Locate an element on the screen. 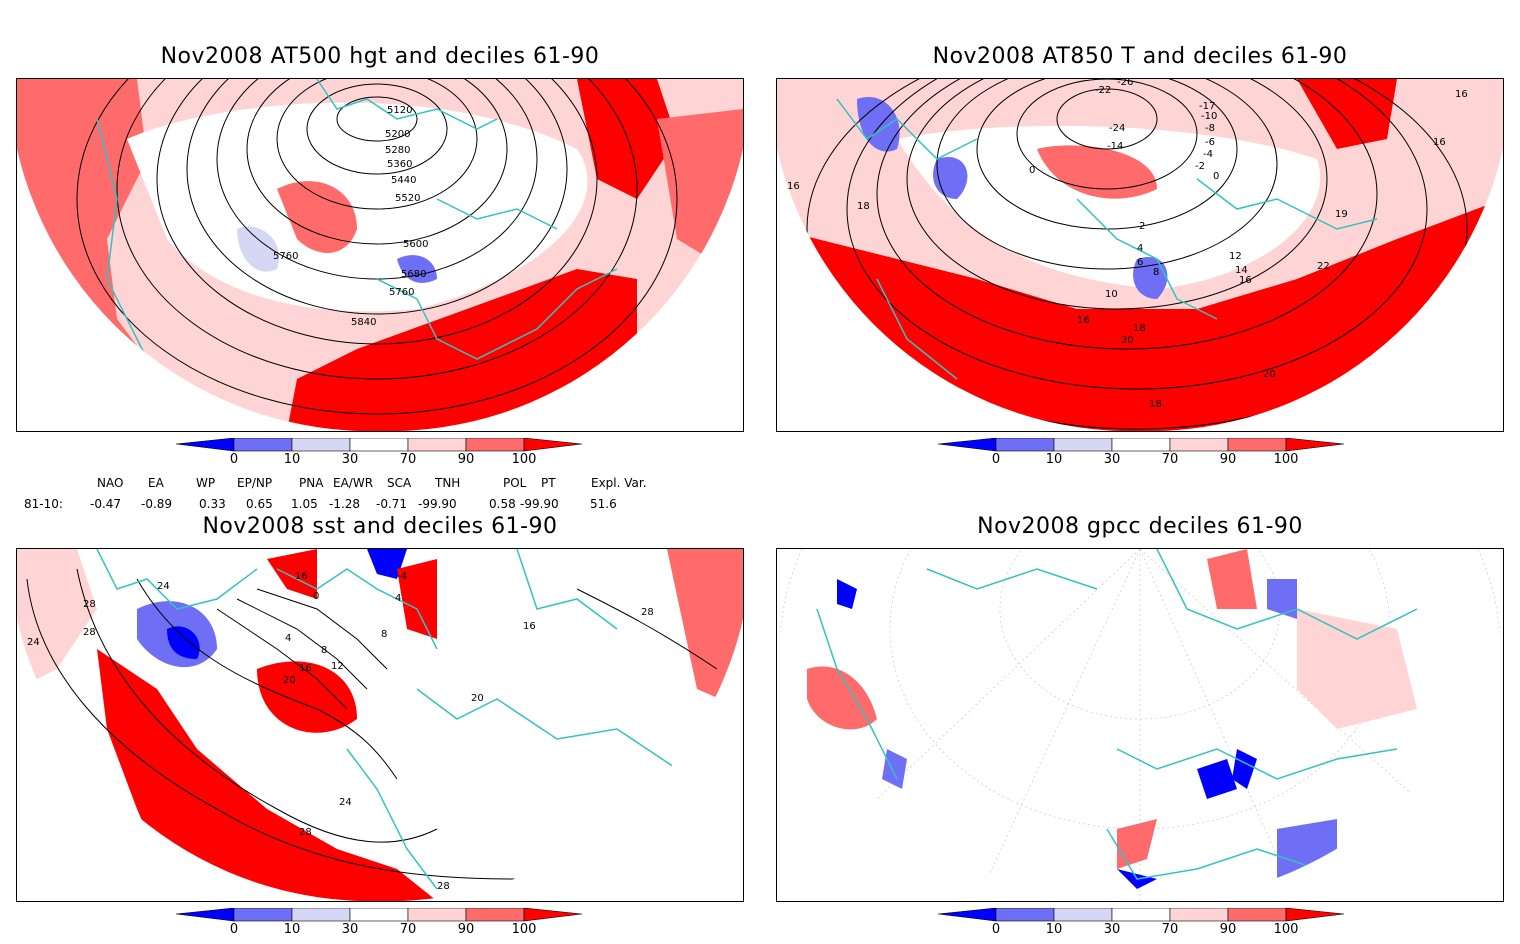  contour-label: 5440 is located at coordinates (403, 180).